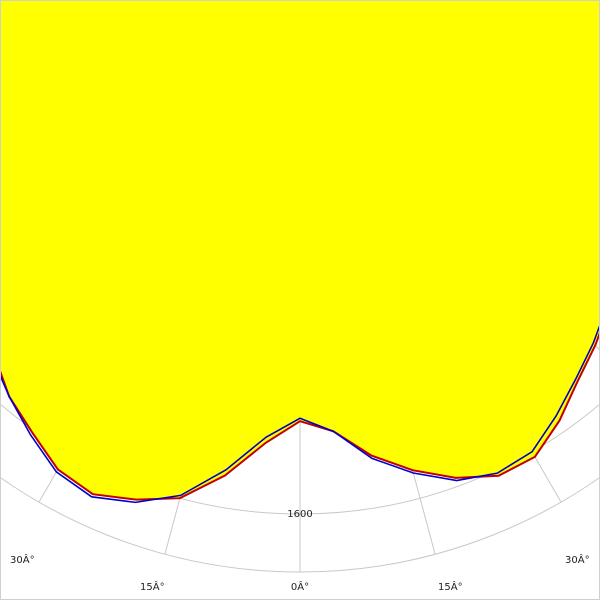 Image resolution: width=600 pixels, height=600 pixels. I want to click on angle-label: 0Â°, so click(300, 586).